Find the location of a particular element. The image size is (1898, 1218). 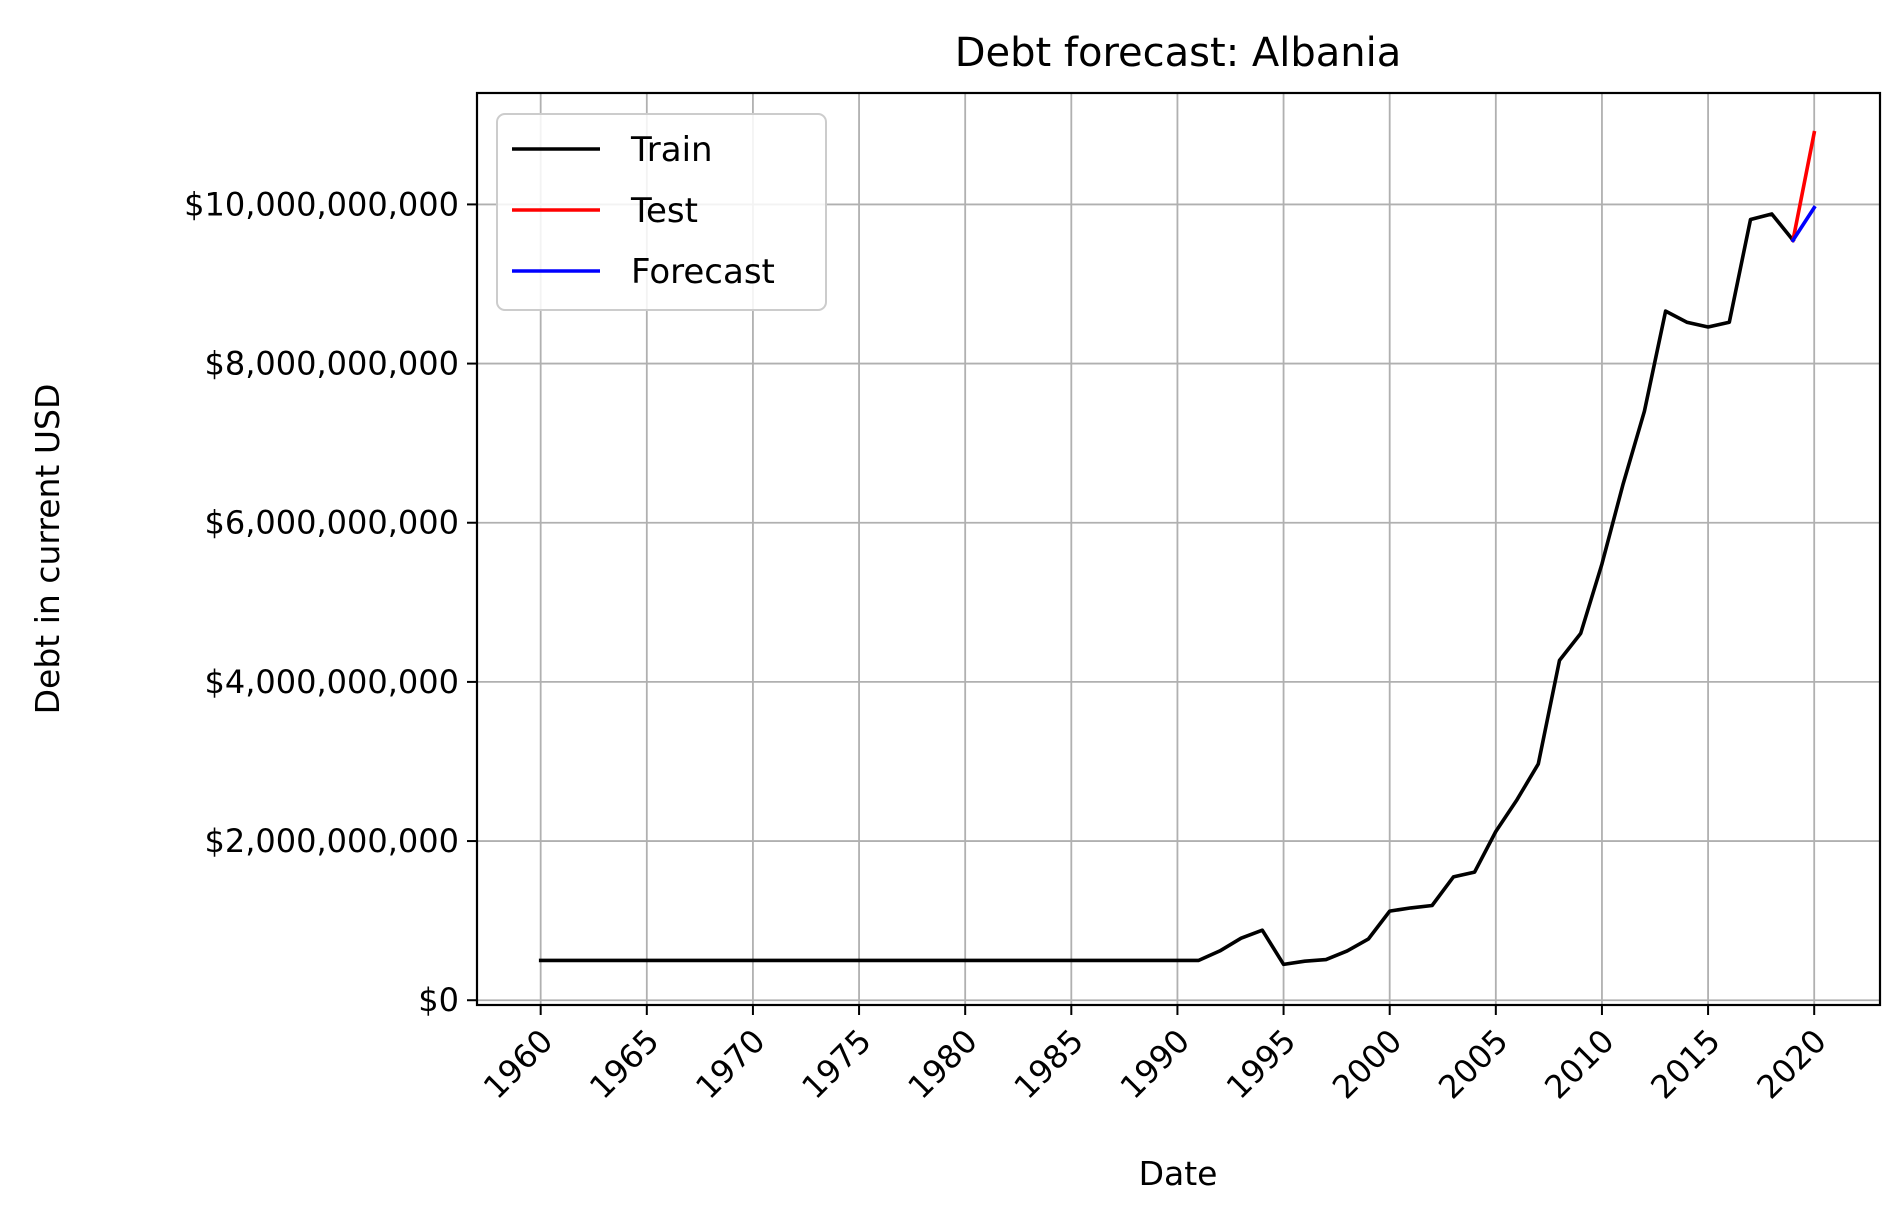

legend-label-train: Train is located at coordinates (671, 150).